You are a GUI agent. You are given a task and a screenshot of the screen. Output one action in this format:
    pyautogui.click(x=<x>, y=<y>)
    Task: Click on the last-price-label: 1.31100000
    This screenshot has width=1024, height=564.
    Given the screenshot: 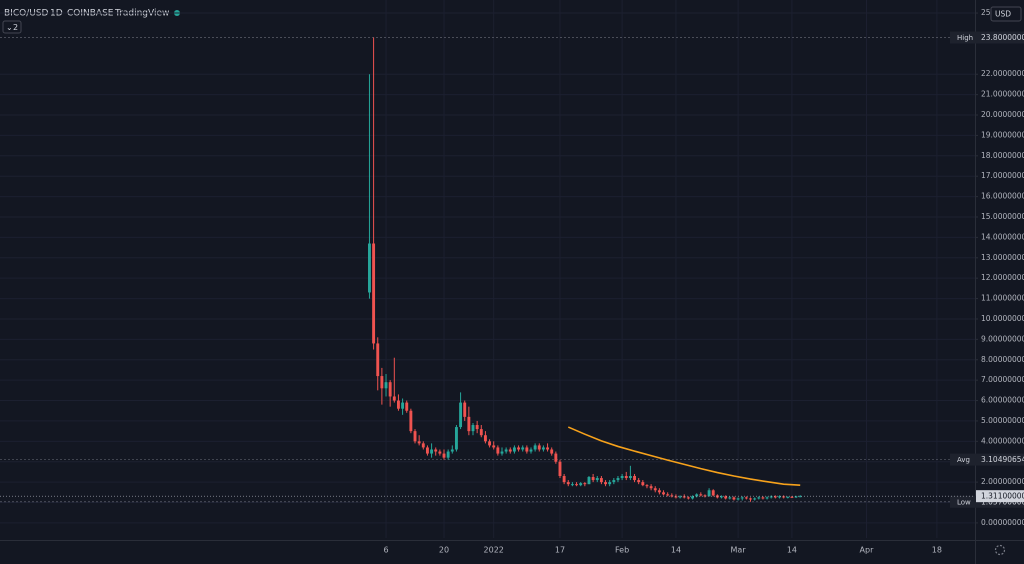 What is the action you would take?
    pyautogui.click(x=1002, y=496)
    